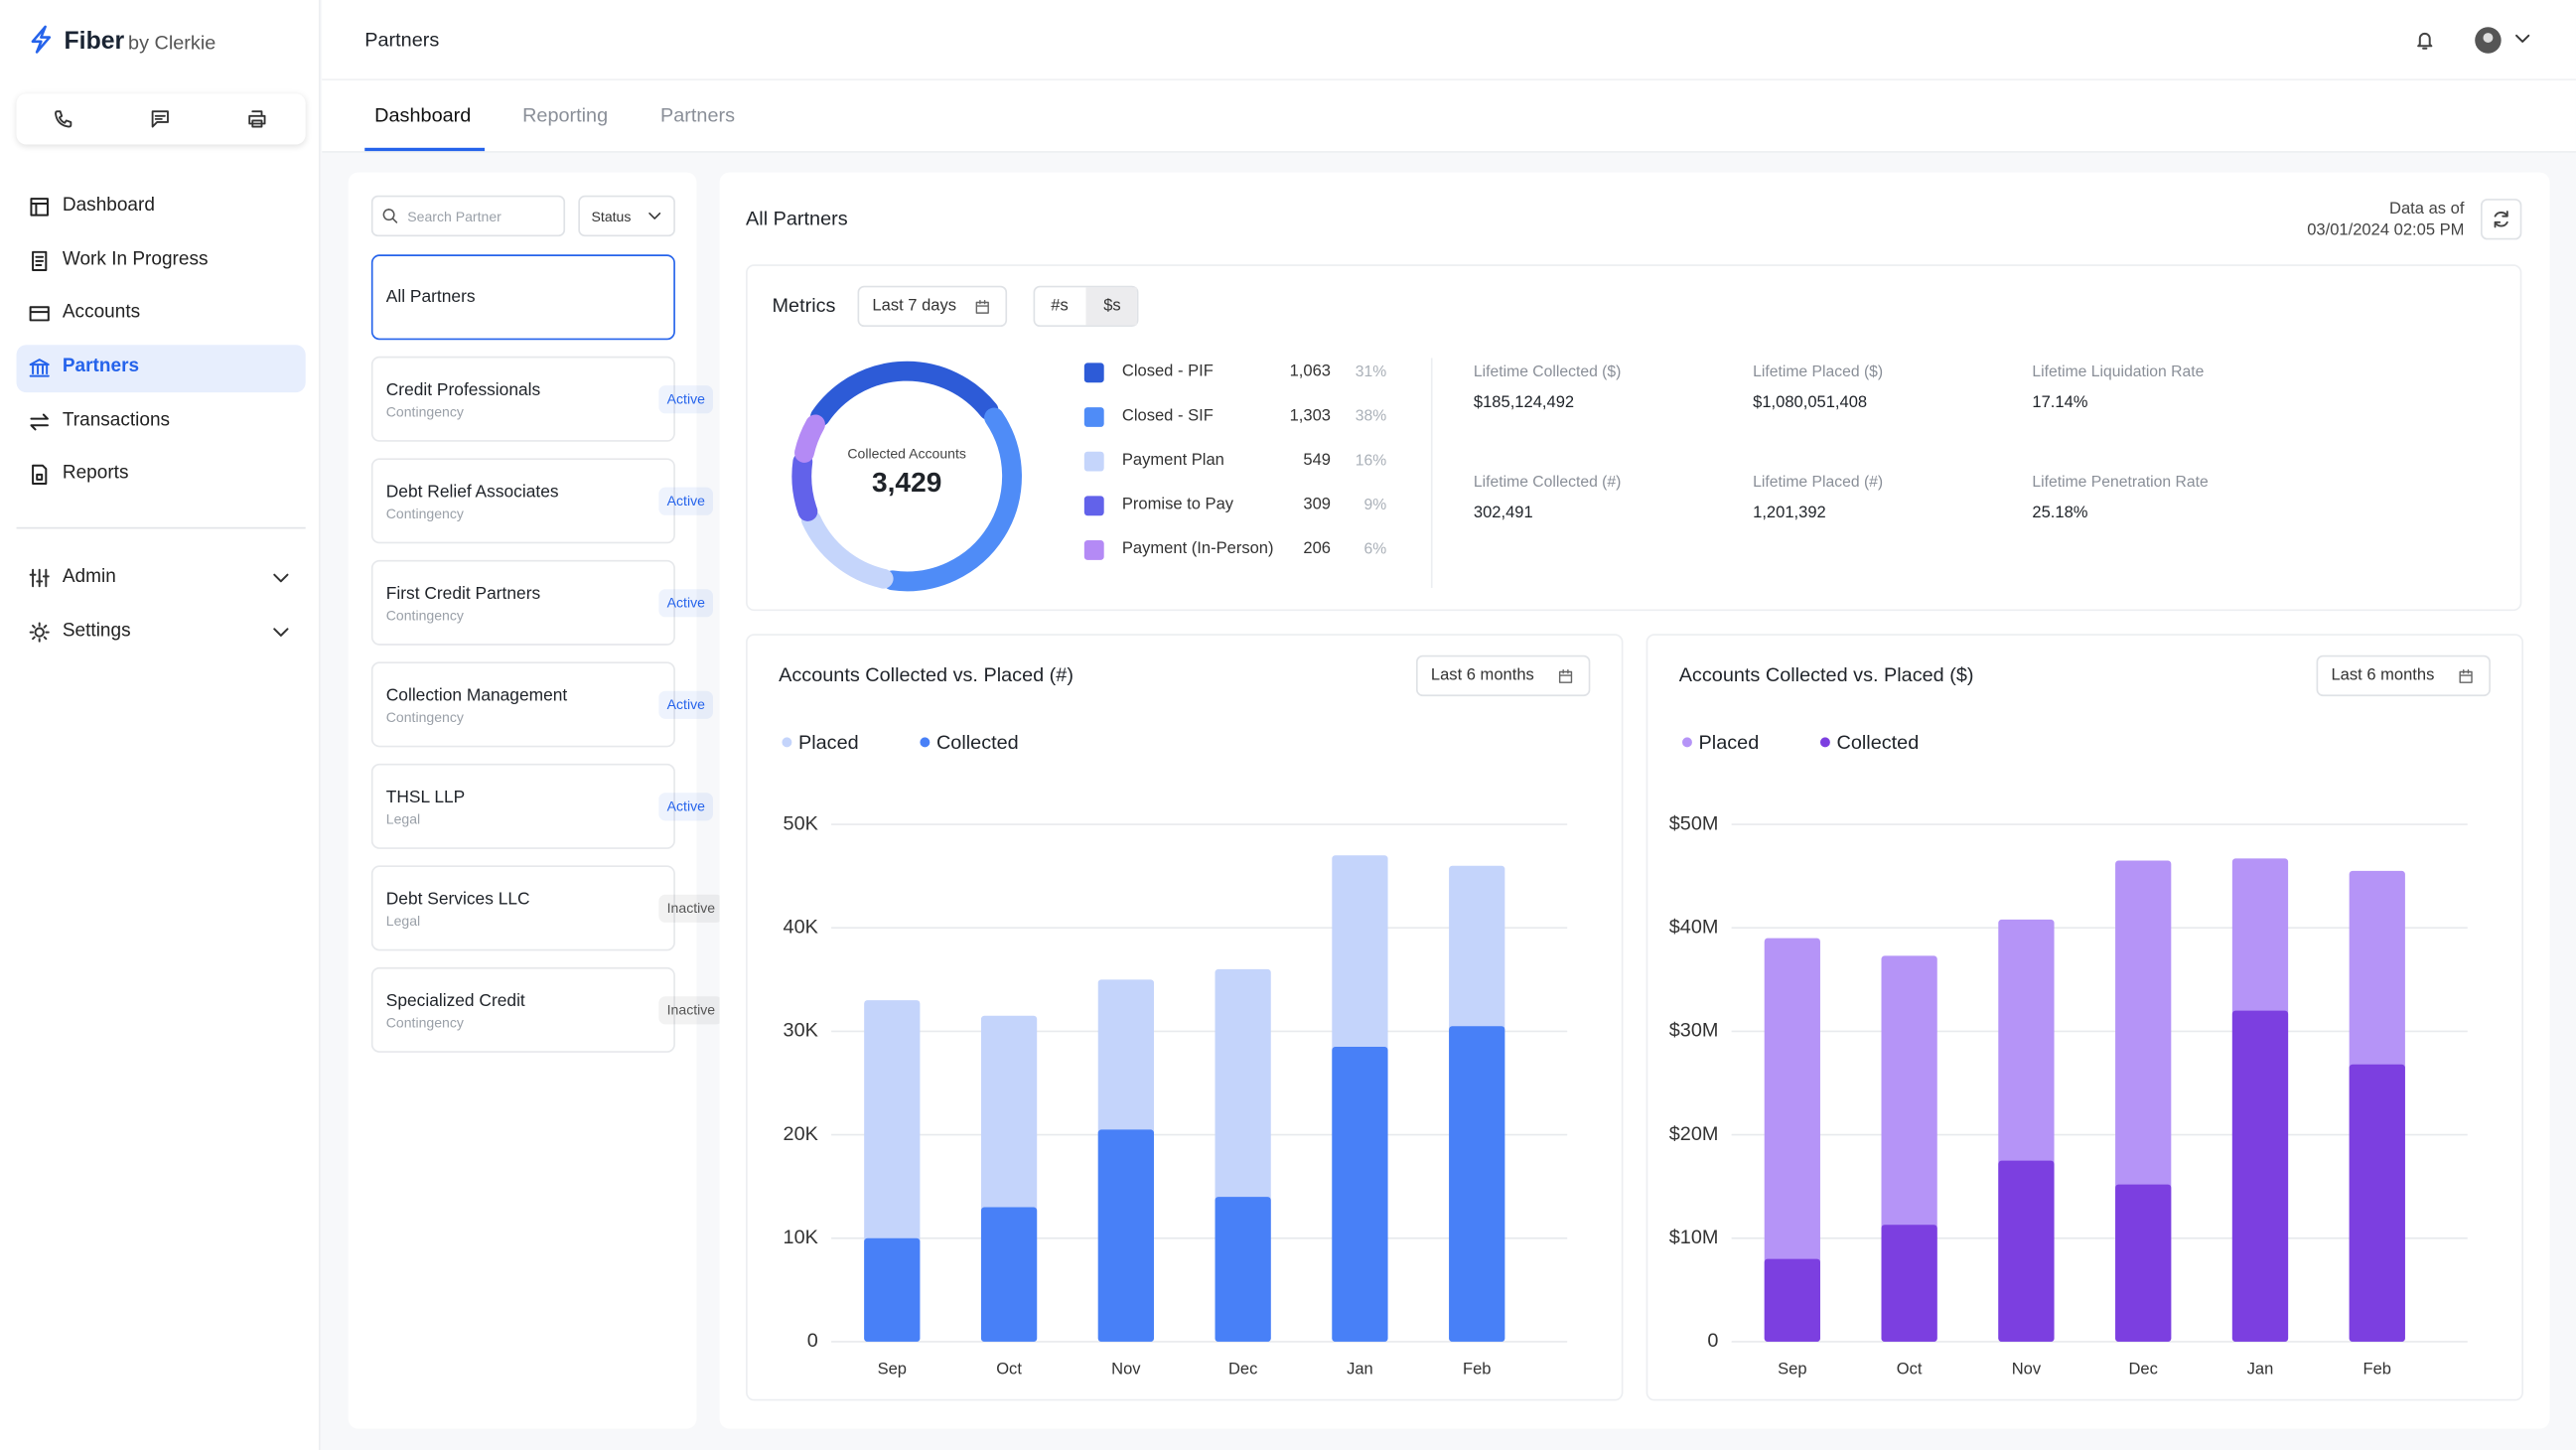 The width and height of the screenshot is (2576, 1450). Describe the element at coordinates (2060, 513) in the screenshot. I see `stat-value: 25.18%` at that location.